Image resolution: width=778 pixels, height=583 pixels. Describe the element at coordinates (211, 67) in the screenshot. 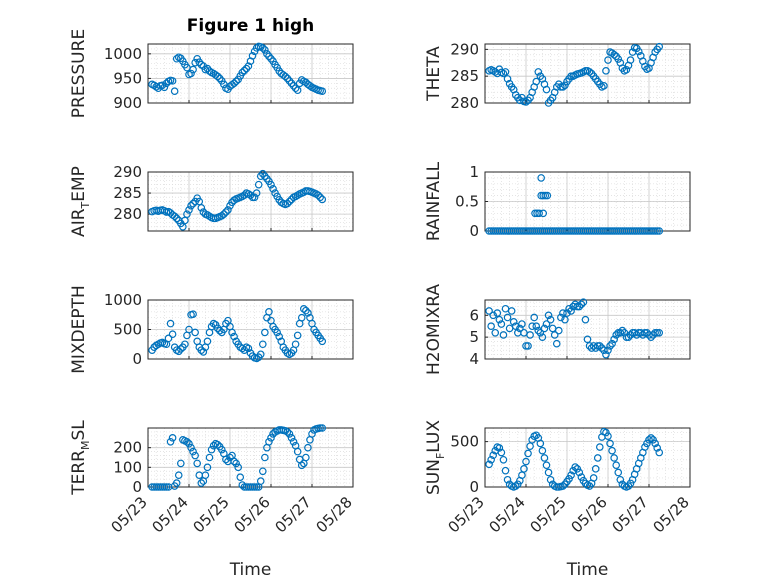

I see `subplot-pressure: 900 950 1000 PRESSURE Figure 1 high` at that location.